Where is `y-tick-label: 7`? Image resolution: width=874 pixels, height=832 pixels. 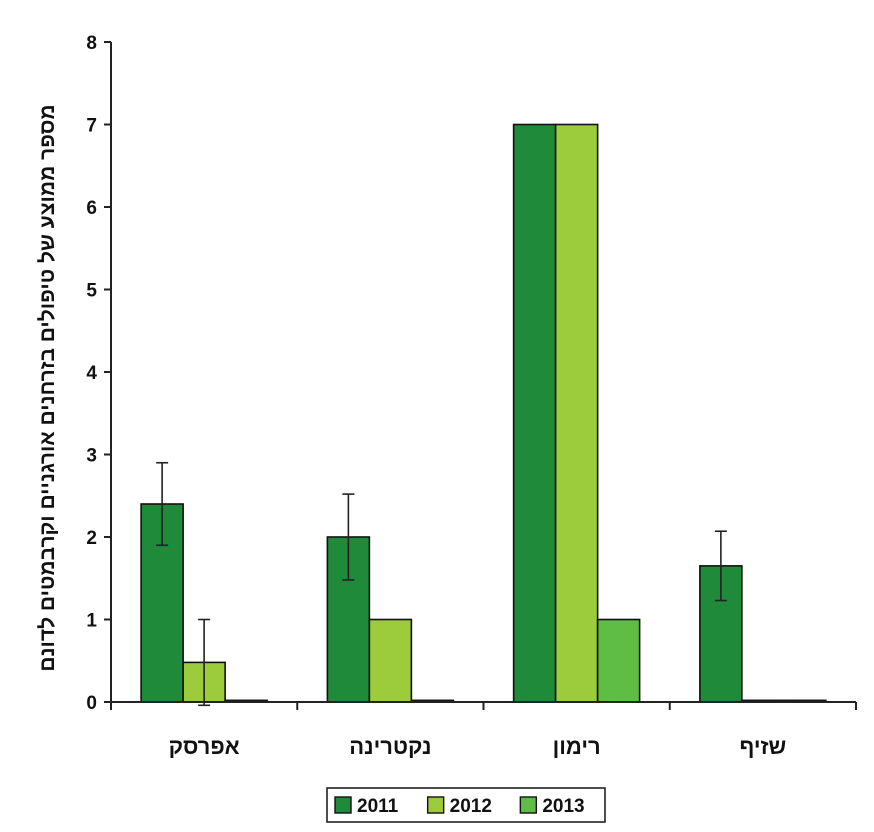 y-tick-label: 7 is located at coordinates (91, 126).